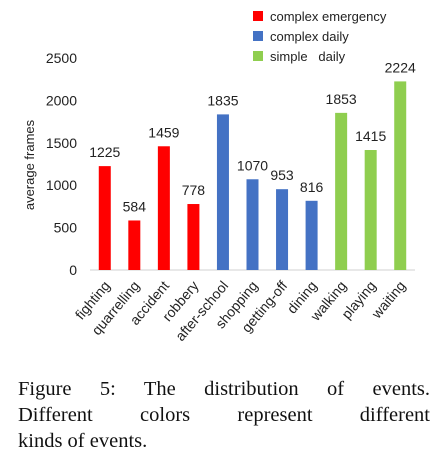  What do you see at coordinates (308, 56) in the screenshot?
I see `legend-label: simple daily` at bounding box center [308, 56].